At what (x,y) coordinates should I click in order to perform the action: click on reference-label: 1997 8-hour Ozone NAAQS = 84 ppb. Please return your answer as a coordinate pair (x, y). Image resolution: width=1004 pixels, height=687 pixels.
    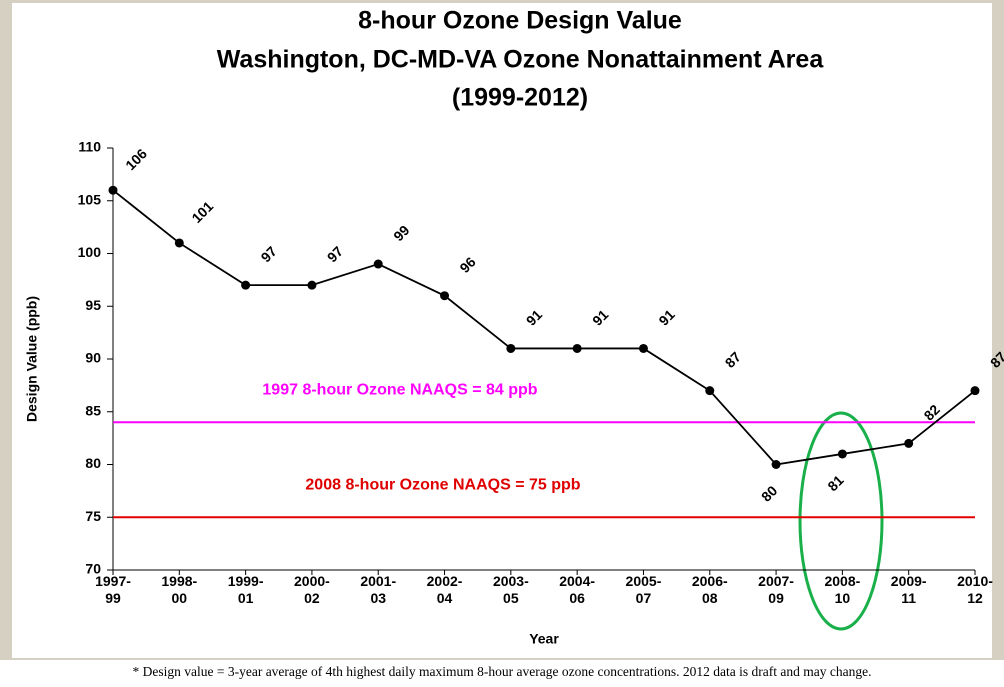
    Looking at the image, I should click on (399, 390).